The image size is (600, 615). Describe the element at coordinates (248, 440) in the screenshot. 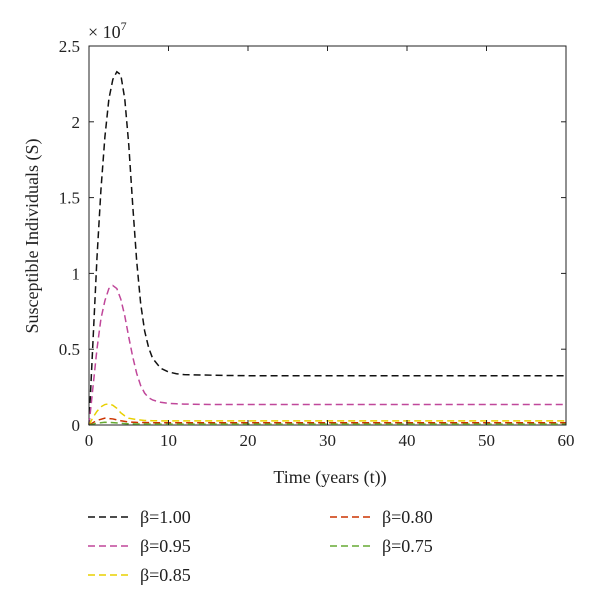

I see `x-tick-label: 20` at that location.